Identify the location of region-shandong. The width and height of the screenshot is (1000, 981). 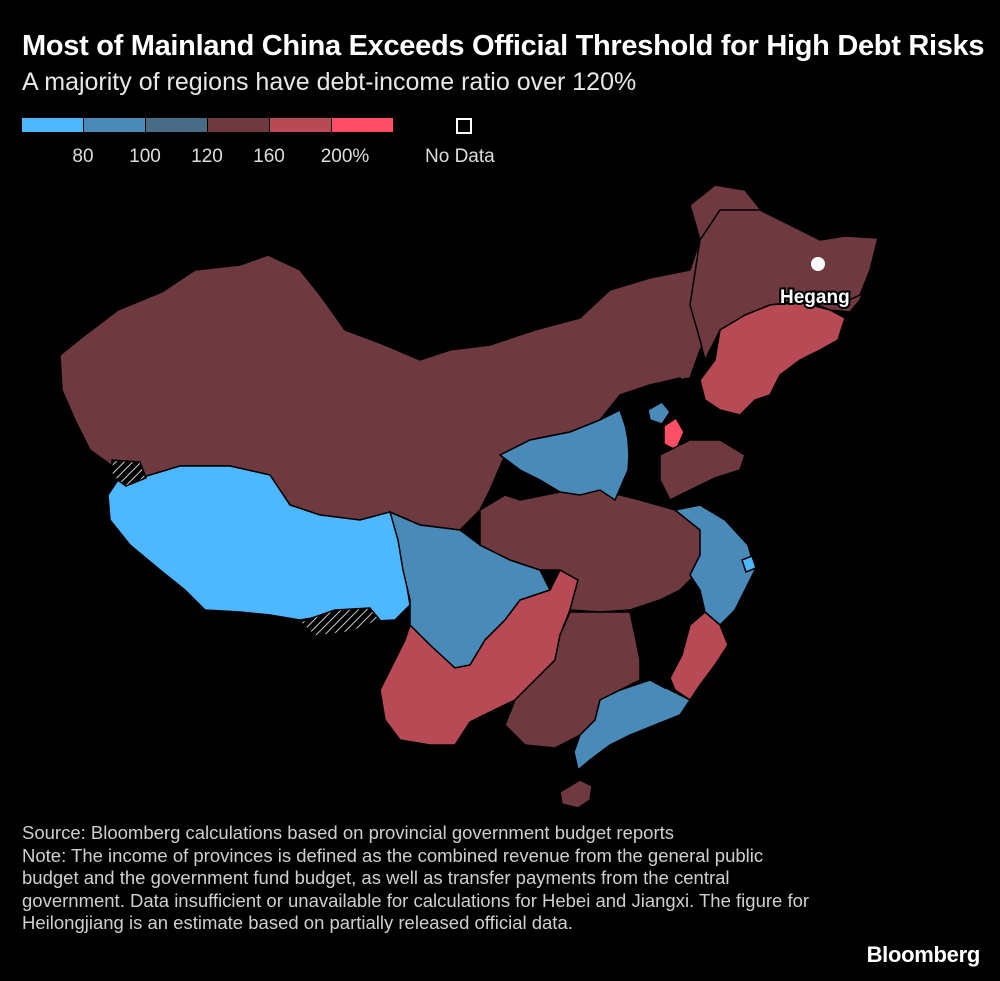
(702, 470).